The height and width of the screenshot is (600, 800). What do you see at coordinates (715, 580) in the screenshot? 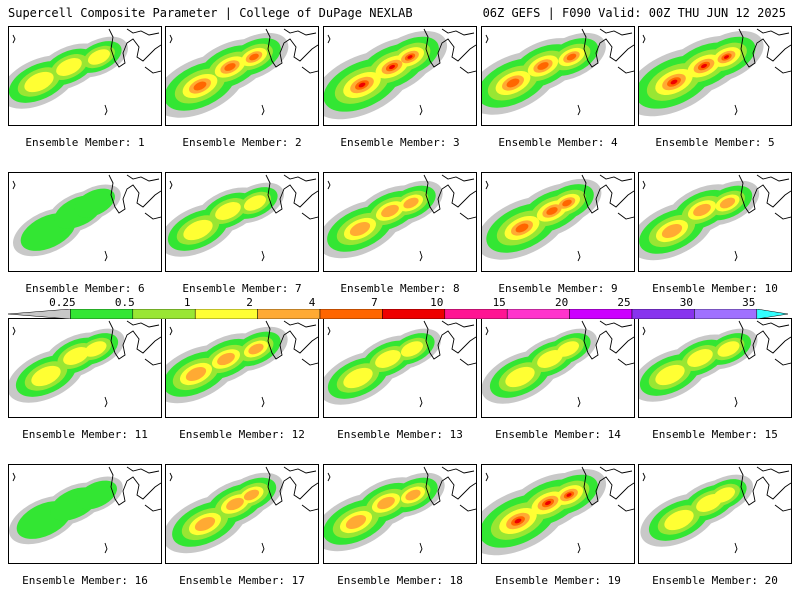
I see `ensemble-member-label: Ensemble Member: 20` at bounding box center [715, 580].